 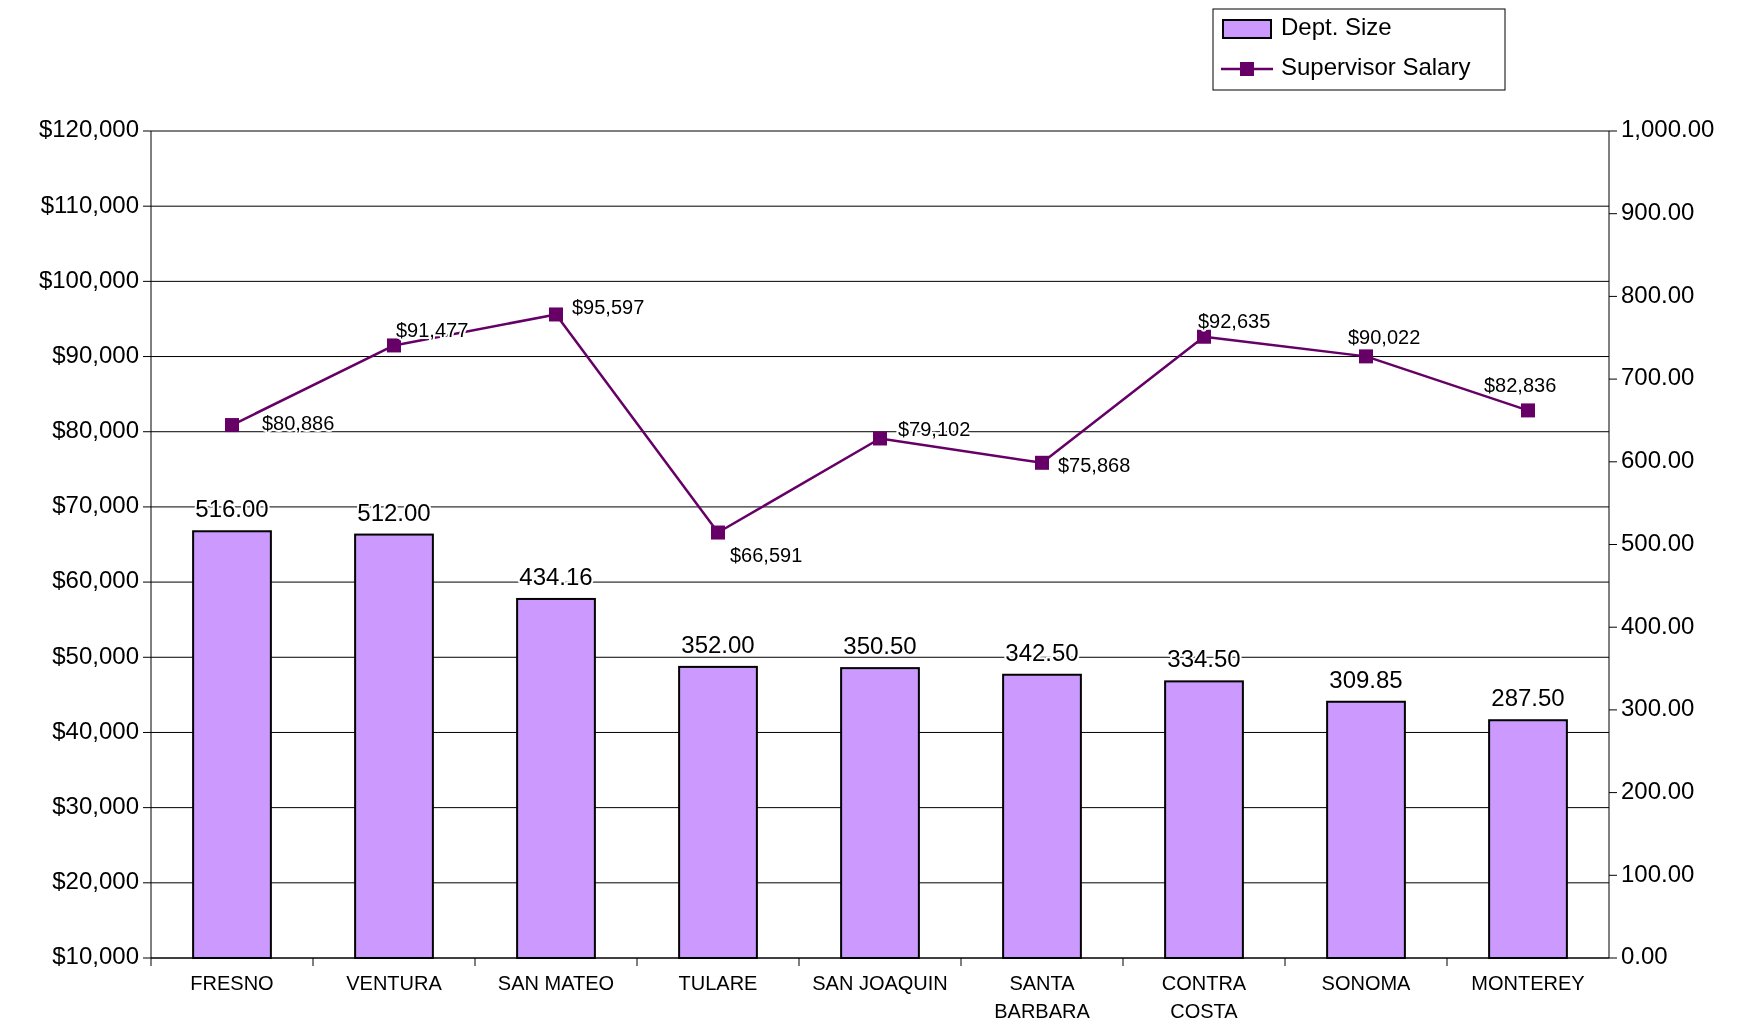 What do you see at coordinates (718, 644) in the screenshot?
I see `data-label: 352.00` at bounding box center [718, 644].